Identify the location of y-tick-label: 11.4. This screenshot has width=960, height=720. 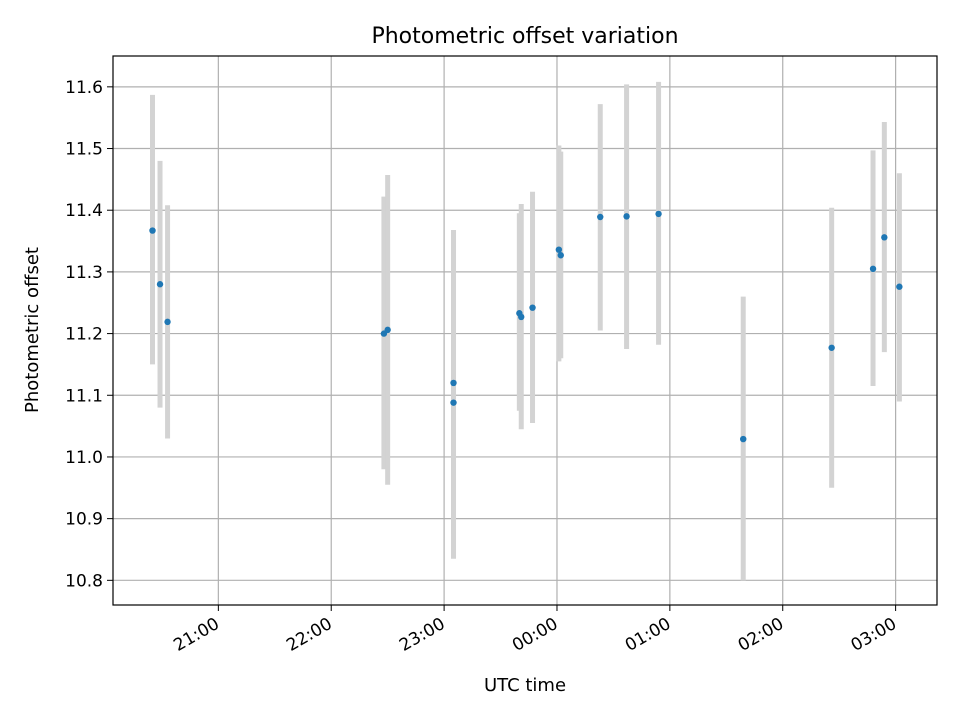
(84, 211).